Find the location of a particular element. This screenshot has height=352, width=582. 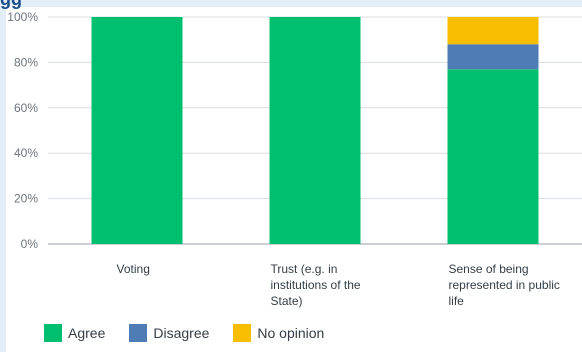

chart-legend: Agree Disagree No opinion is located at coordinates (196, 333).